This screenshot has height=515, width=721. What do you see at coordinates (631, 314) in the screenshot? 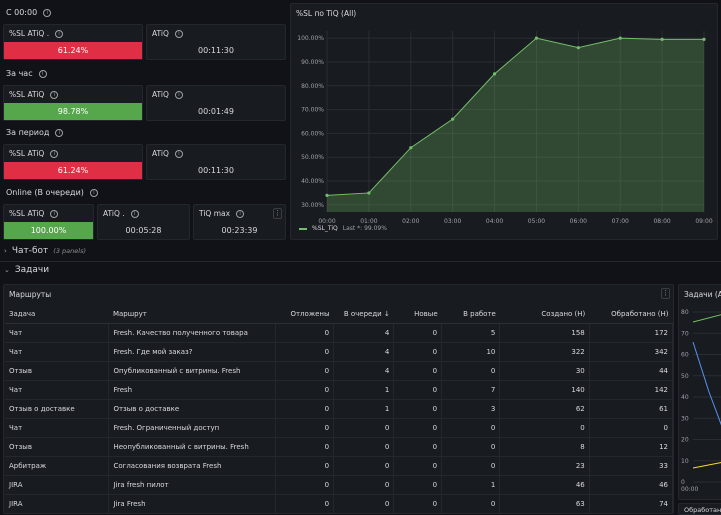
I see `column-header: Обработано (Н)` at bounding box center [631, 314].